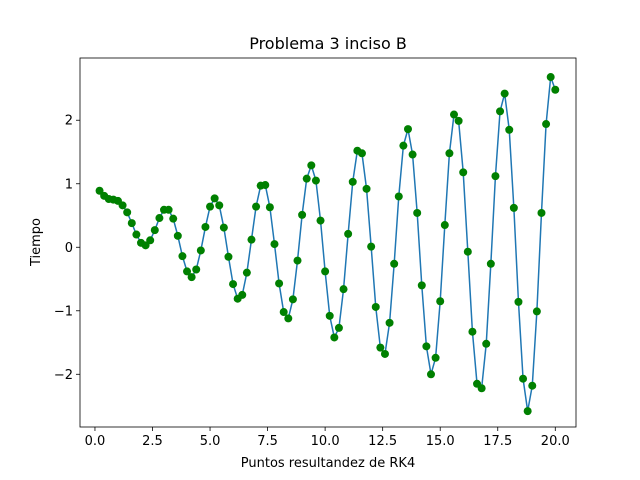  I want to click on y-tick-label: 1, so click(69, 184).